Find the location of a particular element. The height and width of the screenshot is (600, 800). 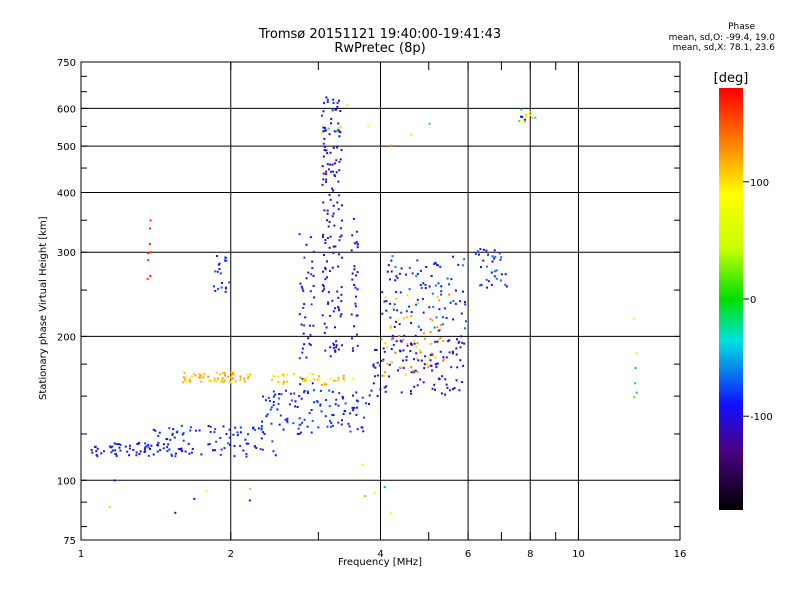

colorbar-tick-label: 0 is located at coordinates (753, 300).